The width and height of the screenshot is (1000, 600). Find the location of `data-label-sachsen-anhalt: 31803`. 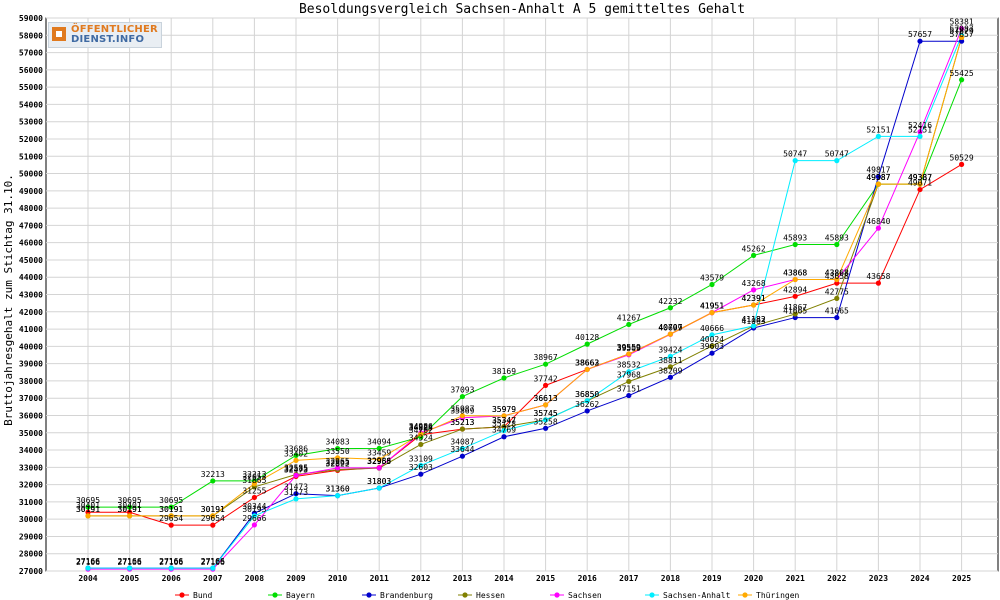

data-label-sachsen-anhalt: 31803 is located at coordinates (379, 481).